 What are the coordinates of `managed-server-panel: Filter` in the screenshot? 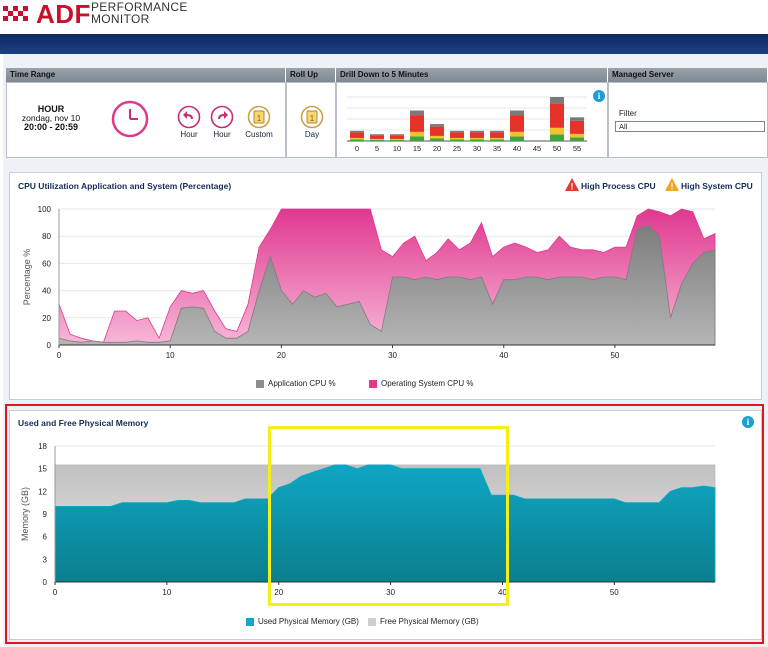 It's located at (688, 120).